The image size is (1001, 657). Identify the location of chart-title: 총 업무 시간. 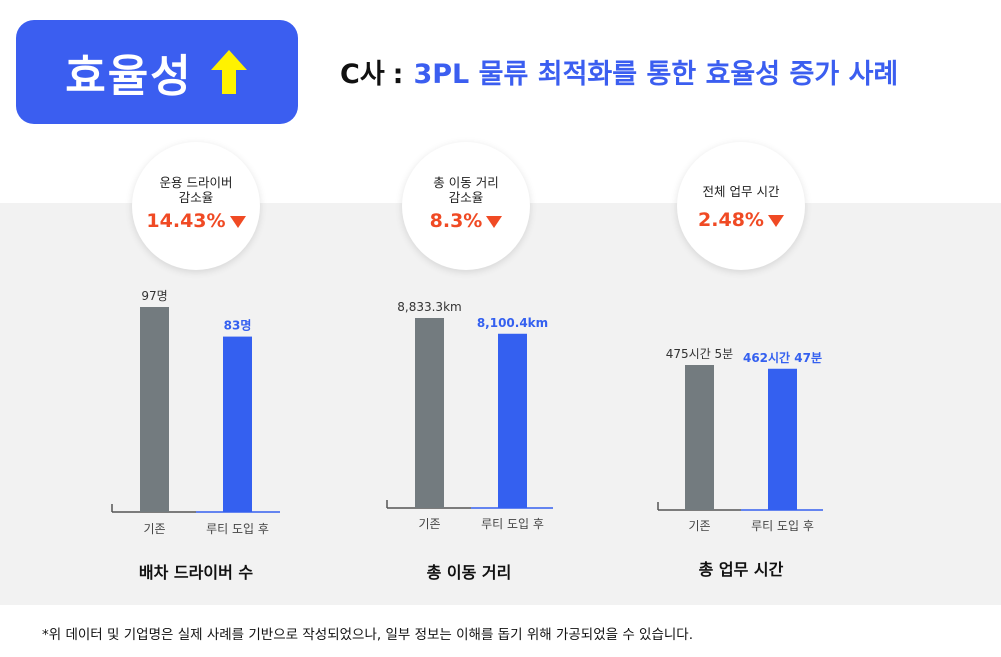
(741, 569).